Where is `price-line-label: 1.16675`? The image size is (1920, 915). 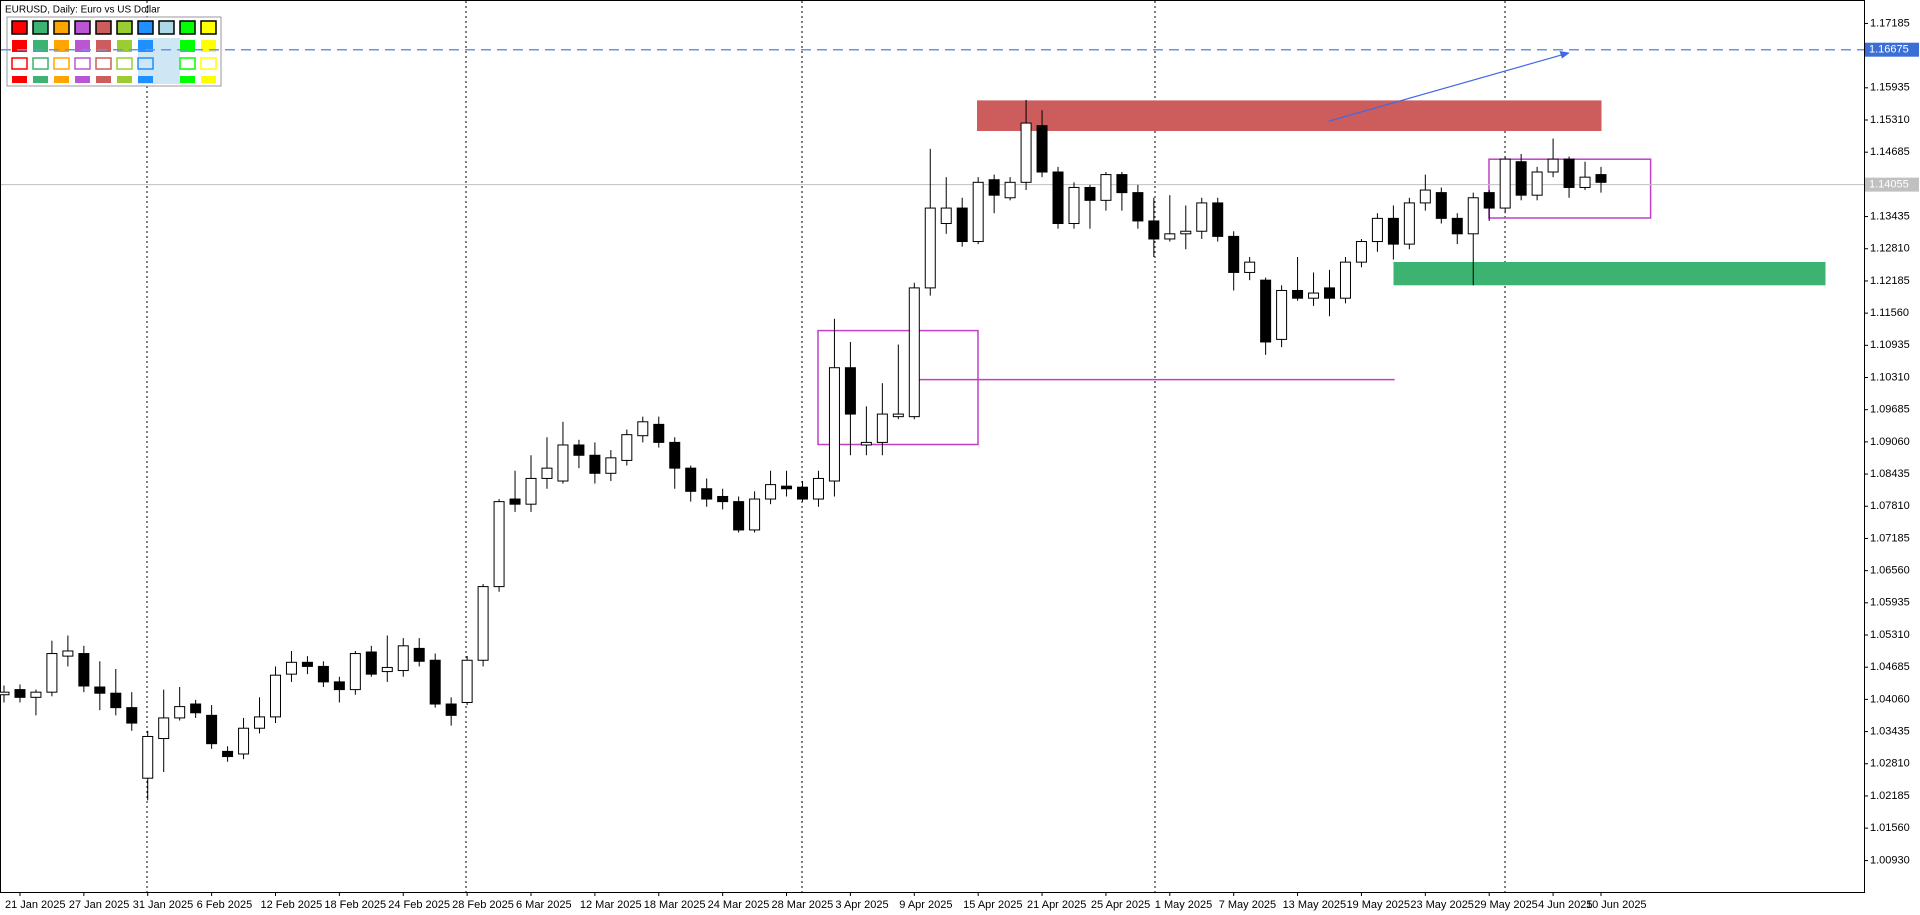
price-line-label: 1.16675 is located at coordinates (1889, 50).